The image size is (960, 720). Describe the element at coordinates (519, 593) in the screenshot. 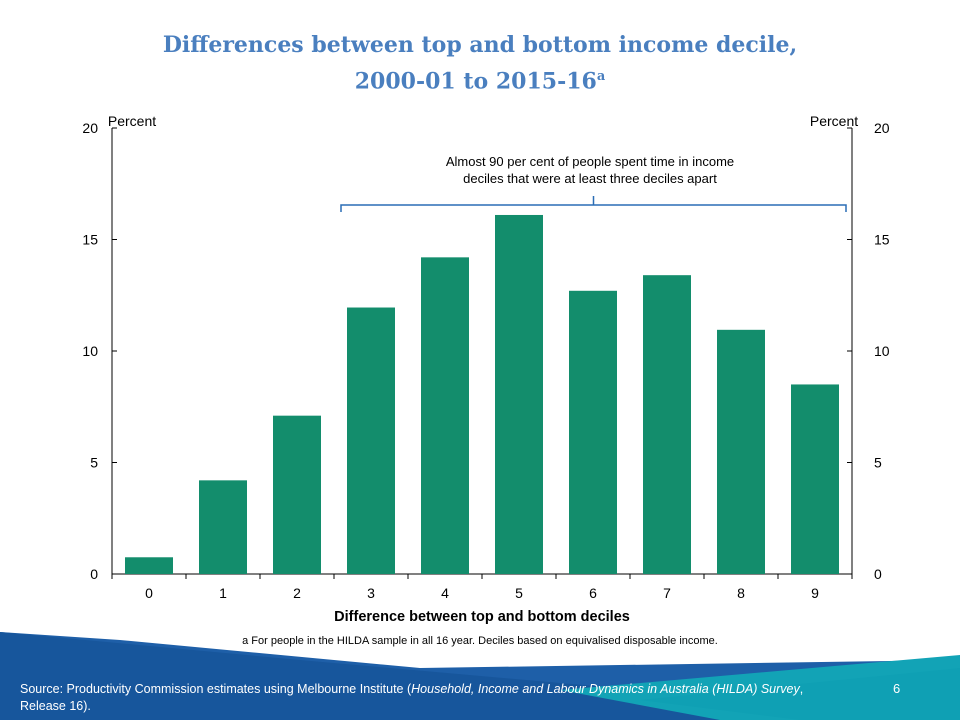

I see `x-tick-label: 5` at that location.